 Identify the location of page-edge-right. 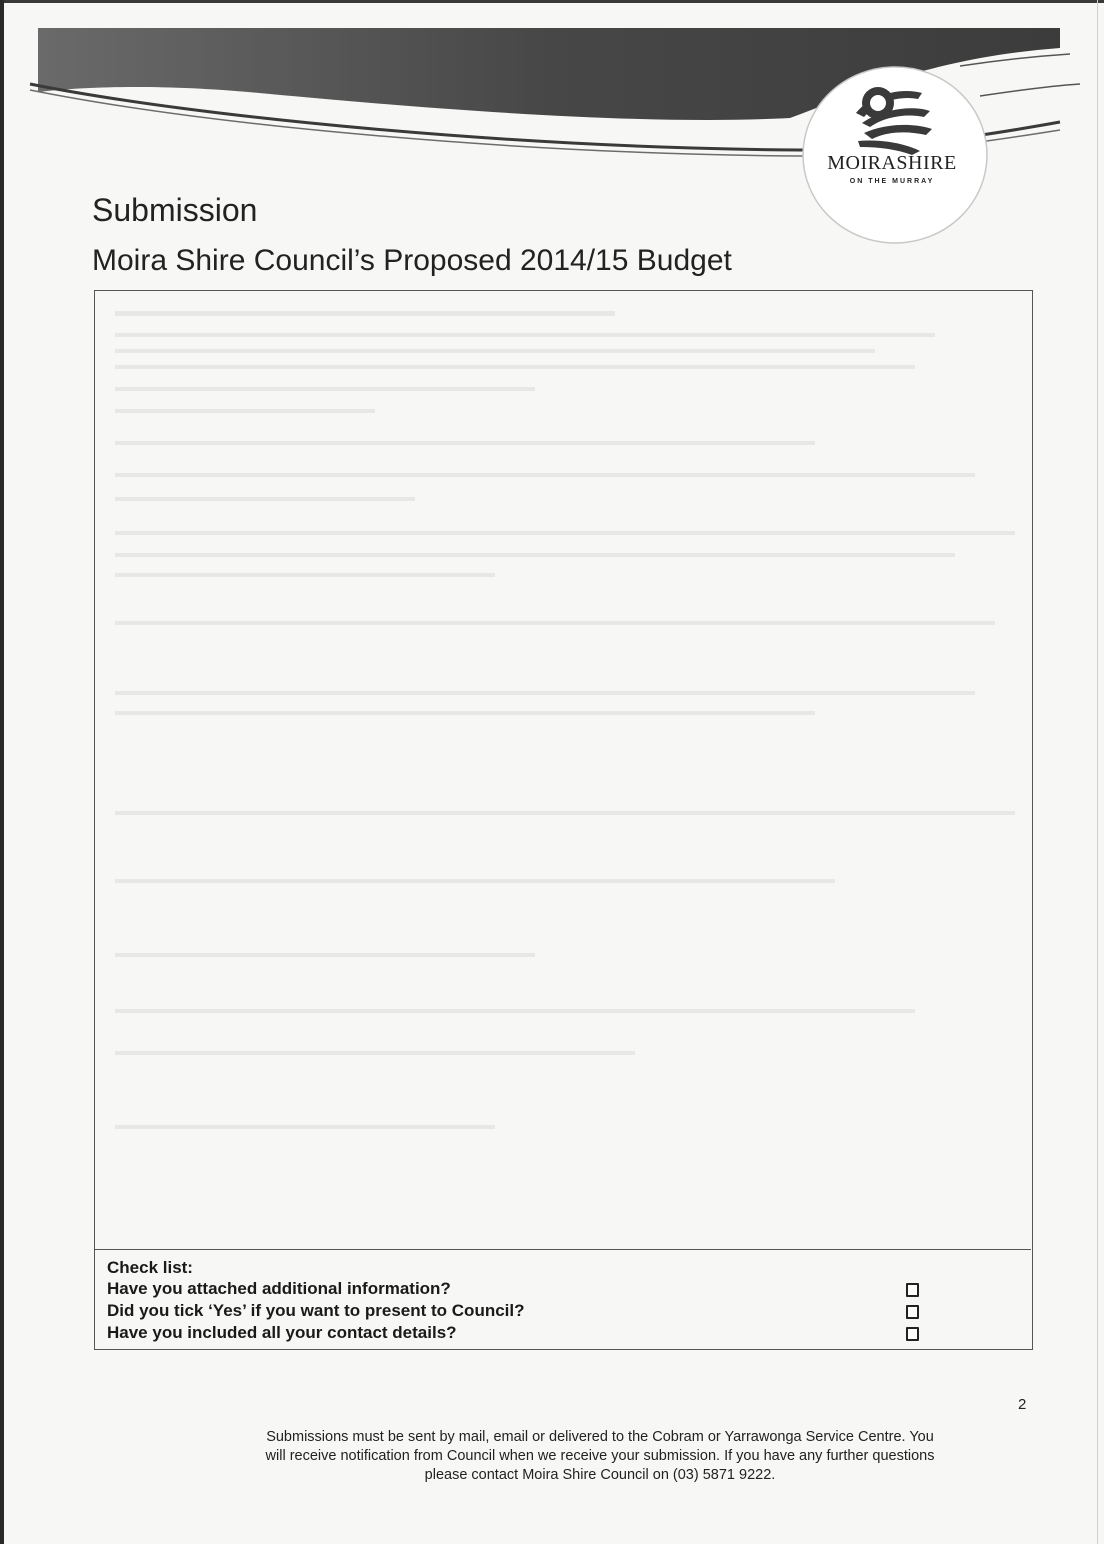
(1097, 772).